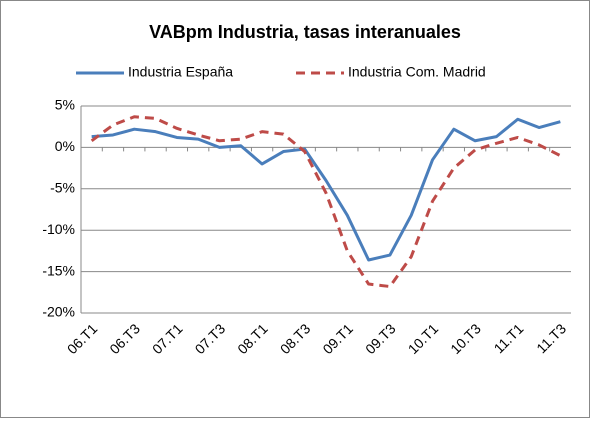 This screenshot has width=590, height=423. Describe the element at coordinates (180, 72) in the screenshot. I see `legend-label: Industria España` at that location.